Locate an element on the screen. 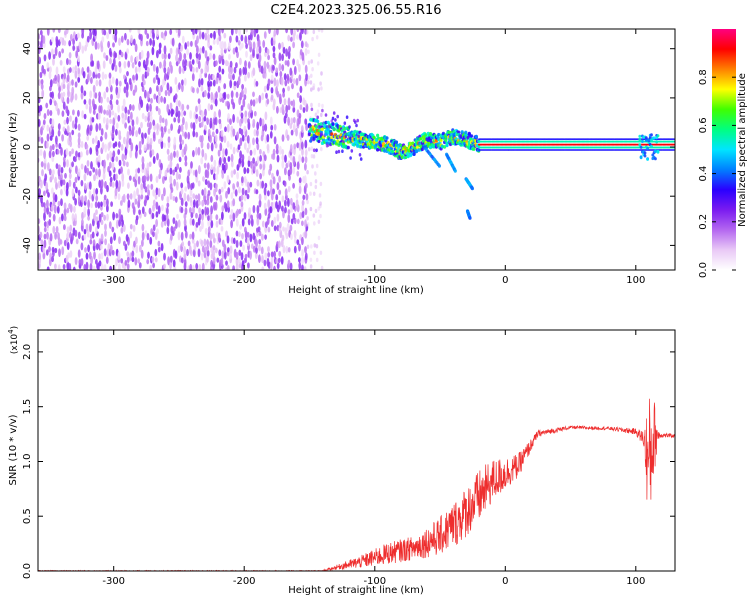 The height and width of the screenshot is (600, 750). x-tick-label: -100 is located at coordinates (374, 280).